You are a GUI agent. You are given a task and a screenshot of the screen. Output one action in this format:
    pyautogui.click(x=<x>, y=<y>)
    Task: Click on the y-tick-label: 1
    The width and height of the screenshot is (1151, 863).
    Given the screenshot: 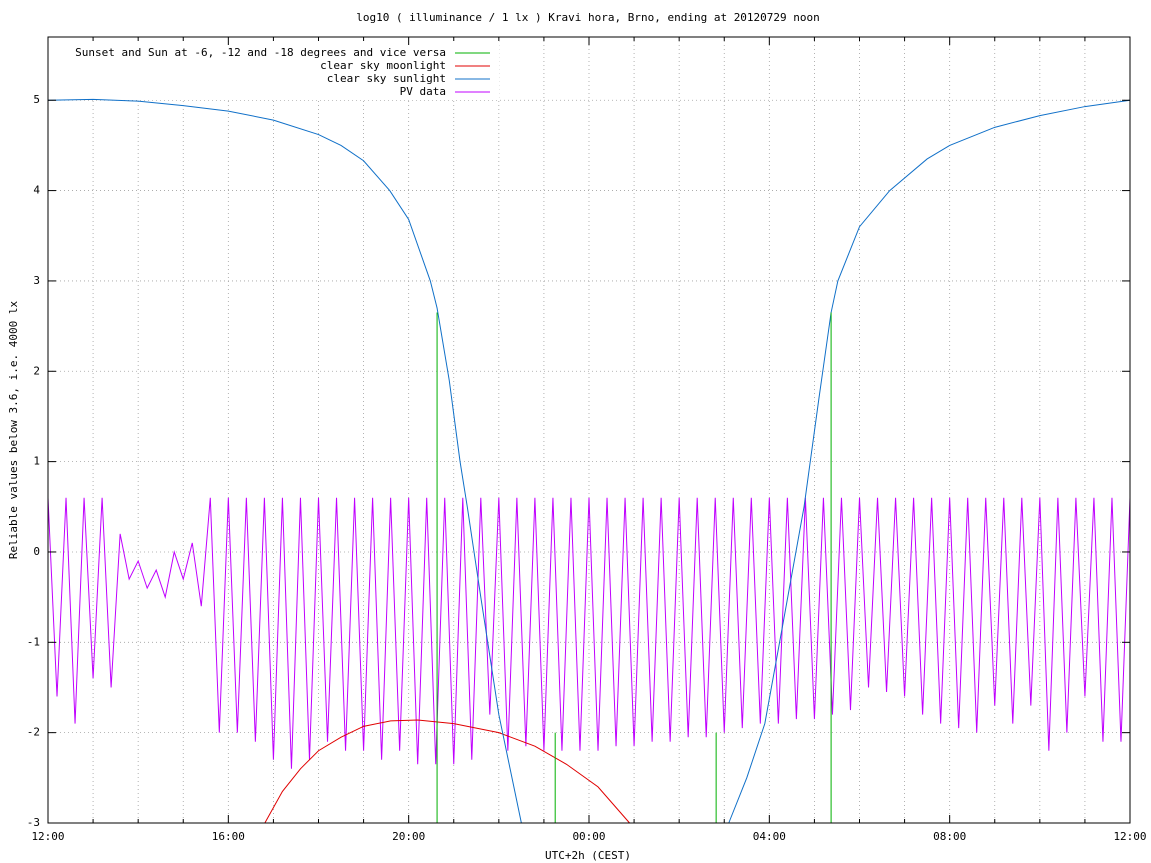 What is the action you would take?
    pyautogui.click(x=36, y=461)
    